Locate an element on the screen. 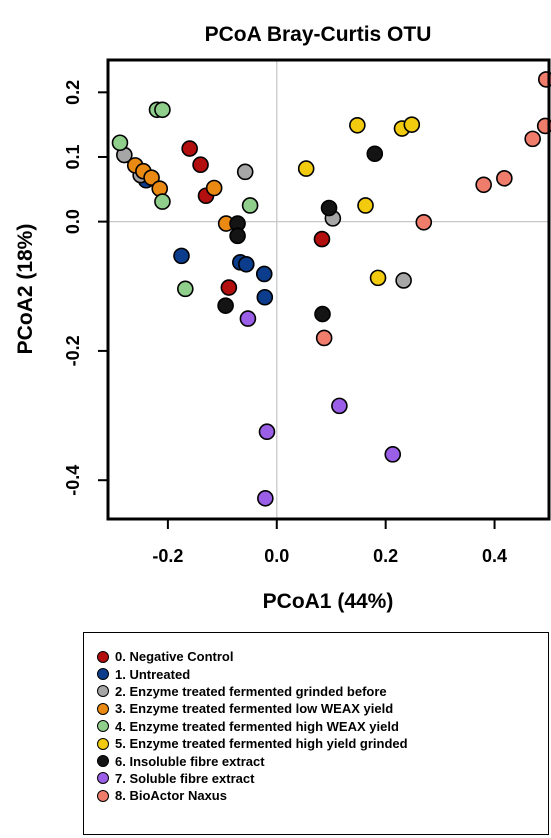 This screenshot has width=551, height=838. title-group: PCoA Bray-Curtis OTU is located at coordinates (318, 34).